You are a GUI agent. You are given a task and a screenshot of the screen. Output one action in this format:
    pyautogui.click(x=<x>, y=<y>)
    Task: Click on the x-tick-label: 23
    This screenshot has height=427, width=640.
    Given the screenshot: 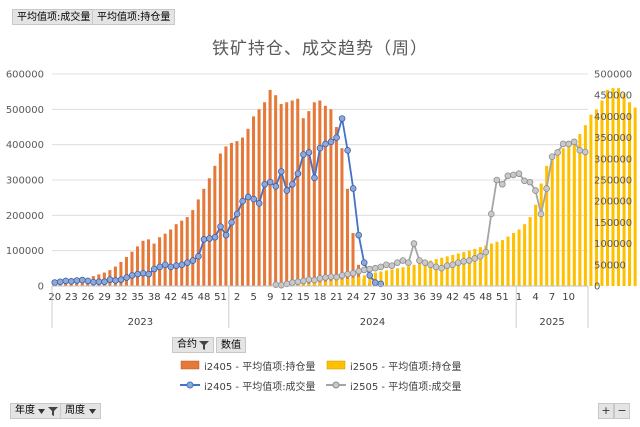 What is the action you would take?
    pyautogui.click(x=71, y=297)
    